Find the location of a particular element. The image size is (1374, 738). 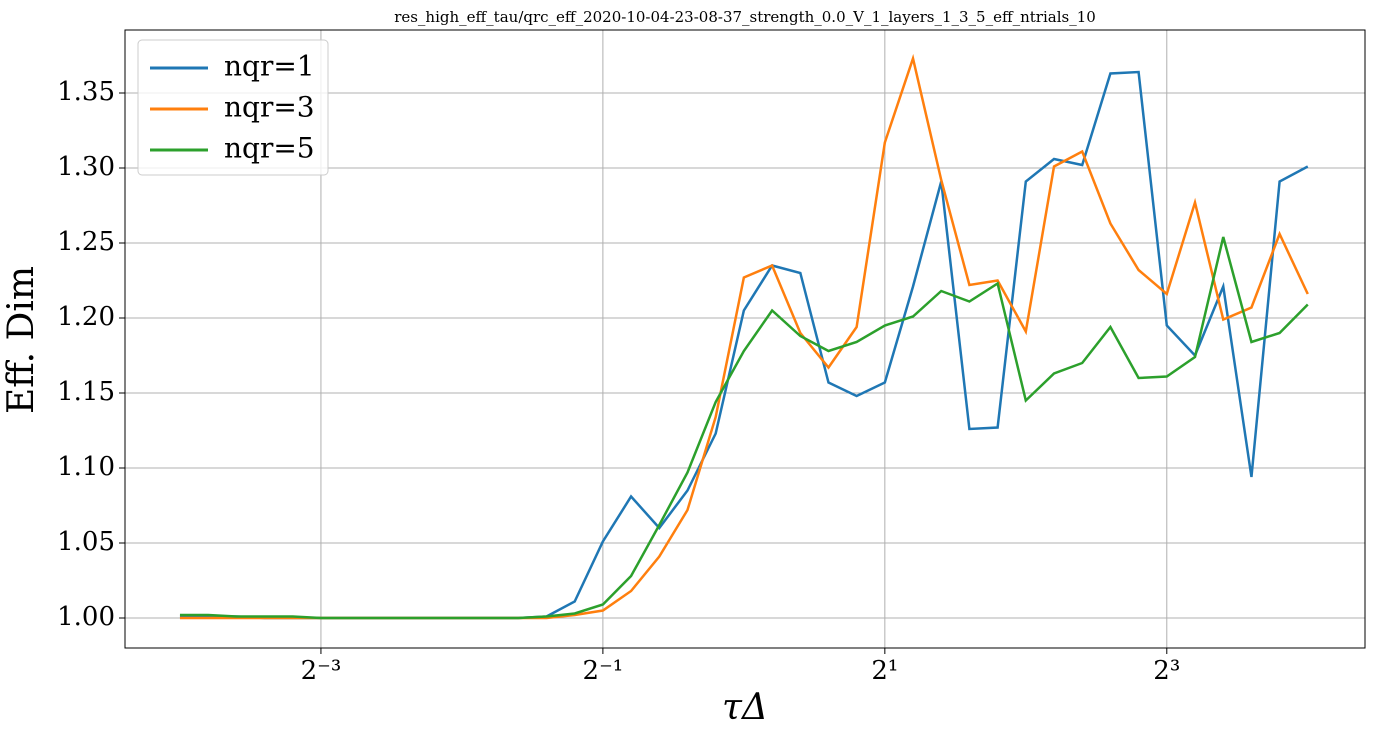

x-tick-label: 2⁻¹ is located at coordinates (603, 671).